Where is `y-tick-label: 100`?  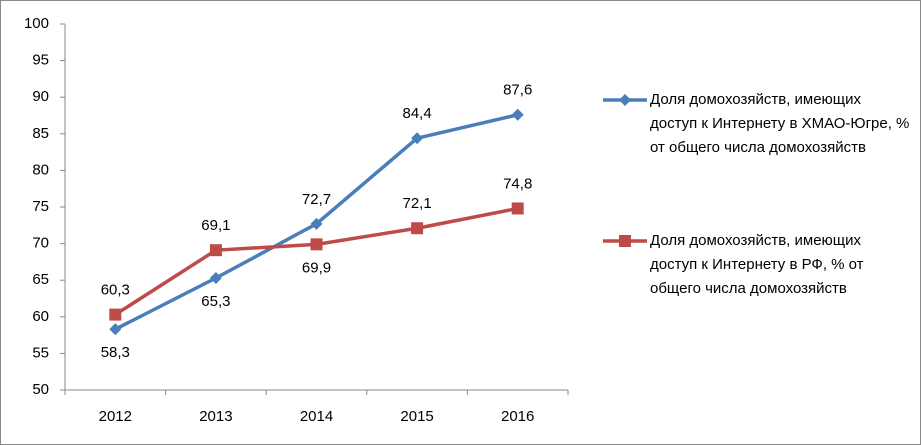 y-tick-label: 100 is located at coordinates (36, 23).